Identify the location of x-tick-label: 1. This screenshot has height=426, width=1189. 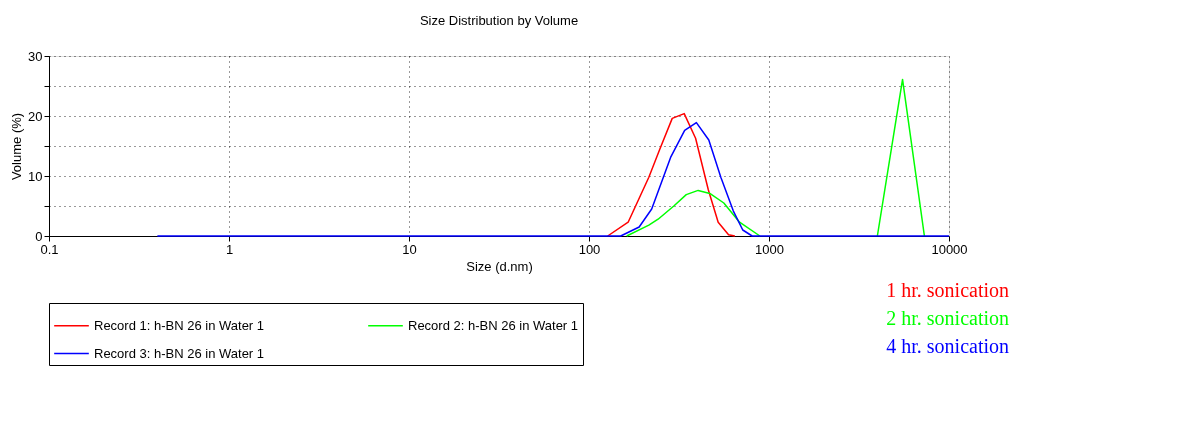
(229, 249).